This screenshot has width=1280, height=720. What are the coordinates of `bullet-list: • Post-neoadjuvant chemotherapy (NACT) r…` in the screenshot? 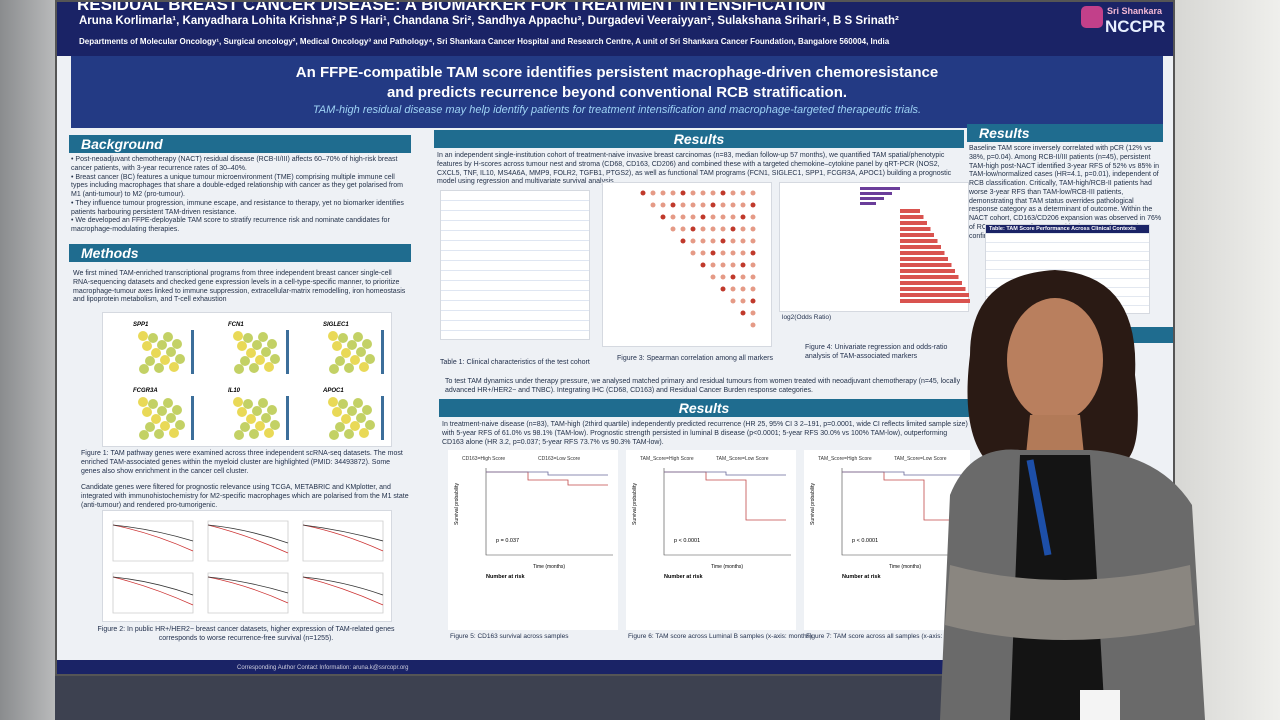 It's located at (240, 195).